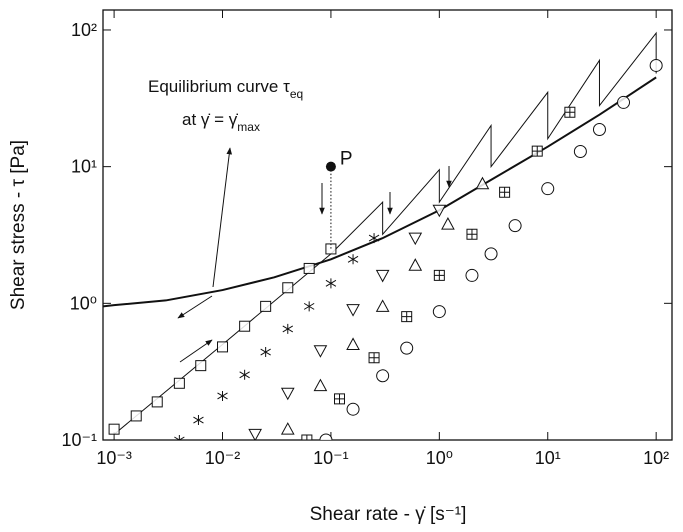 This screenshot has height=532, width=683. I want to click on annotation-text: at γ̇ = γ̇, so click(210, 119).